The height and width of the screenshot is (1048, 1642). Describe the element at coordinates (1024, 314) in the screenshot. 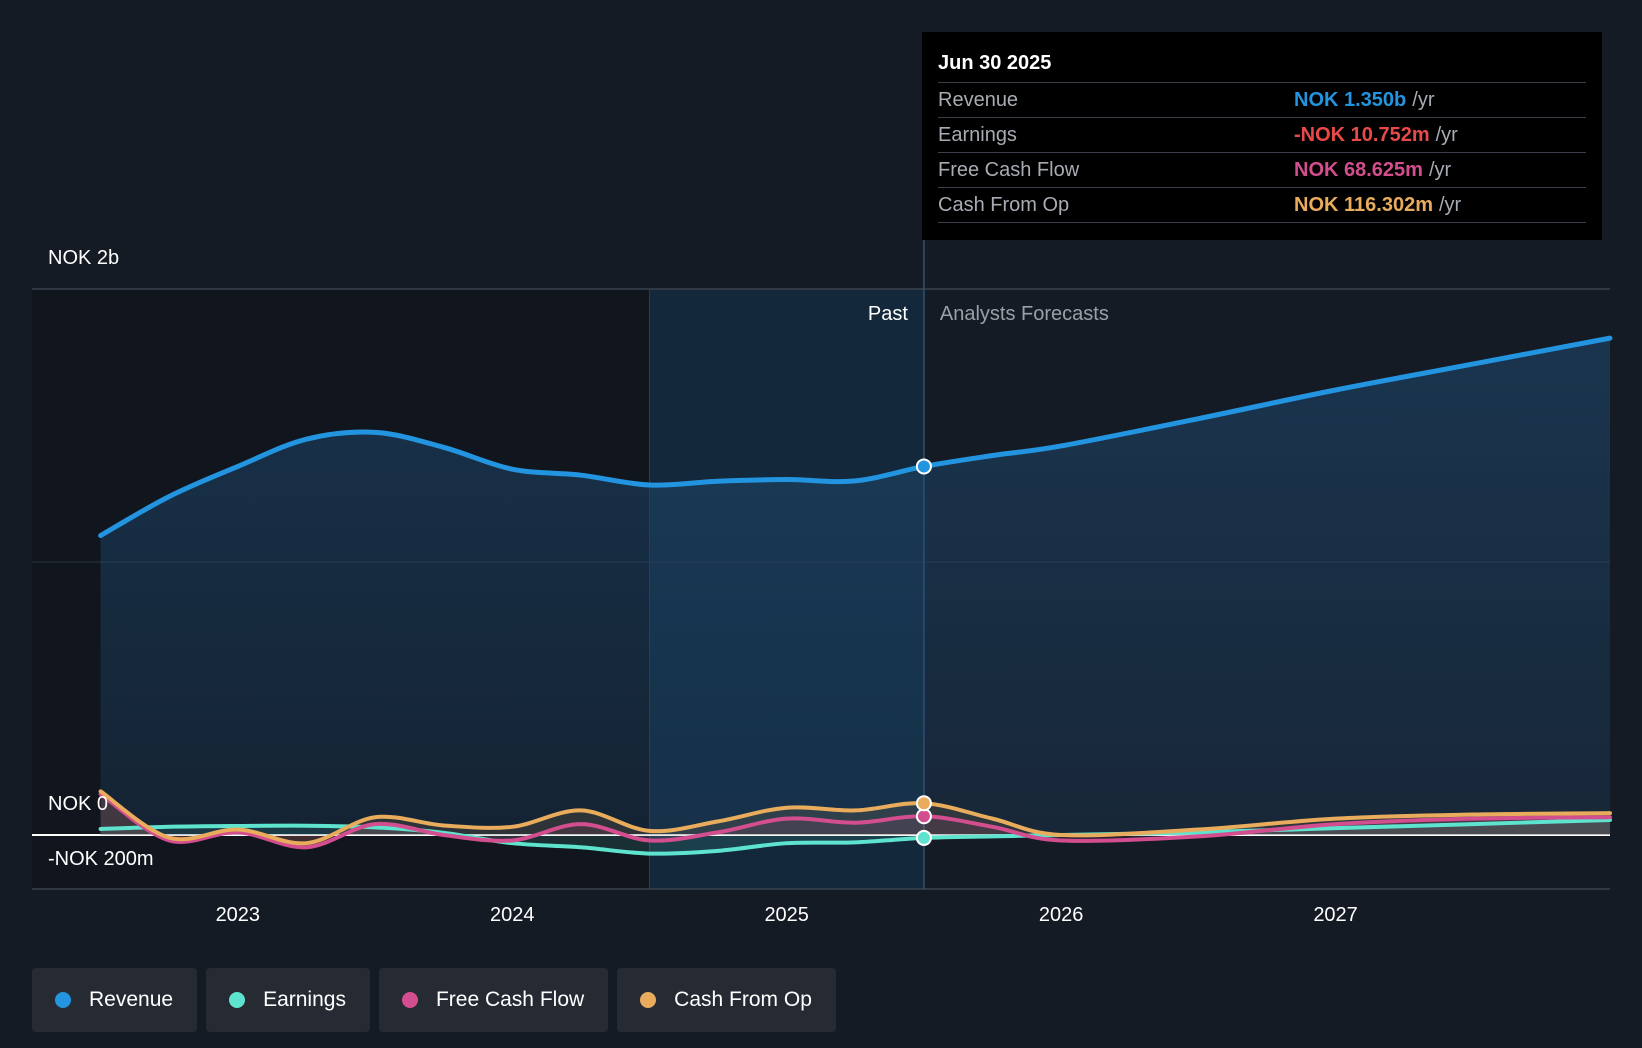

I see `forecast-label: Analysts Forecasts` at that location.